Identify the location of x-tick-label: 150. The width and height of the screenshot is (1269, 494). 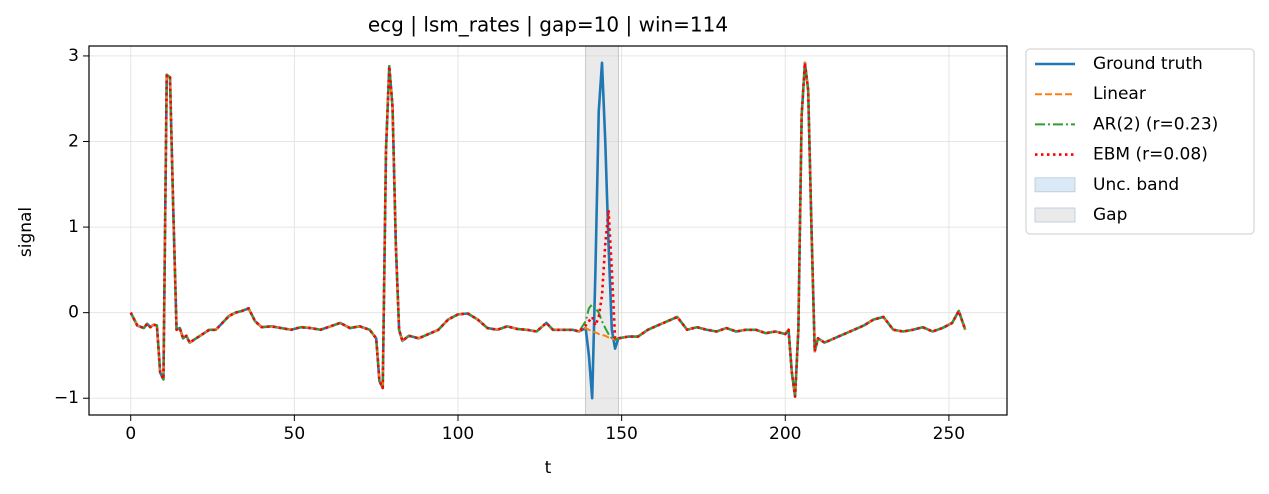
(621, 434).